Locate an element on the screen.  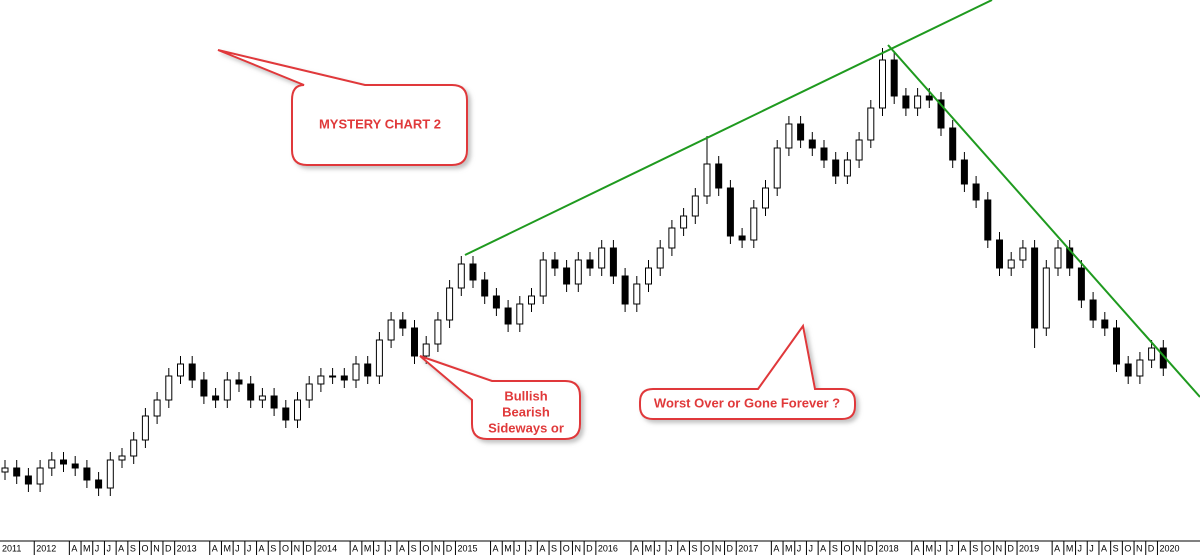
annotation: Bullish is located at coordinates (525, 395).